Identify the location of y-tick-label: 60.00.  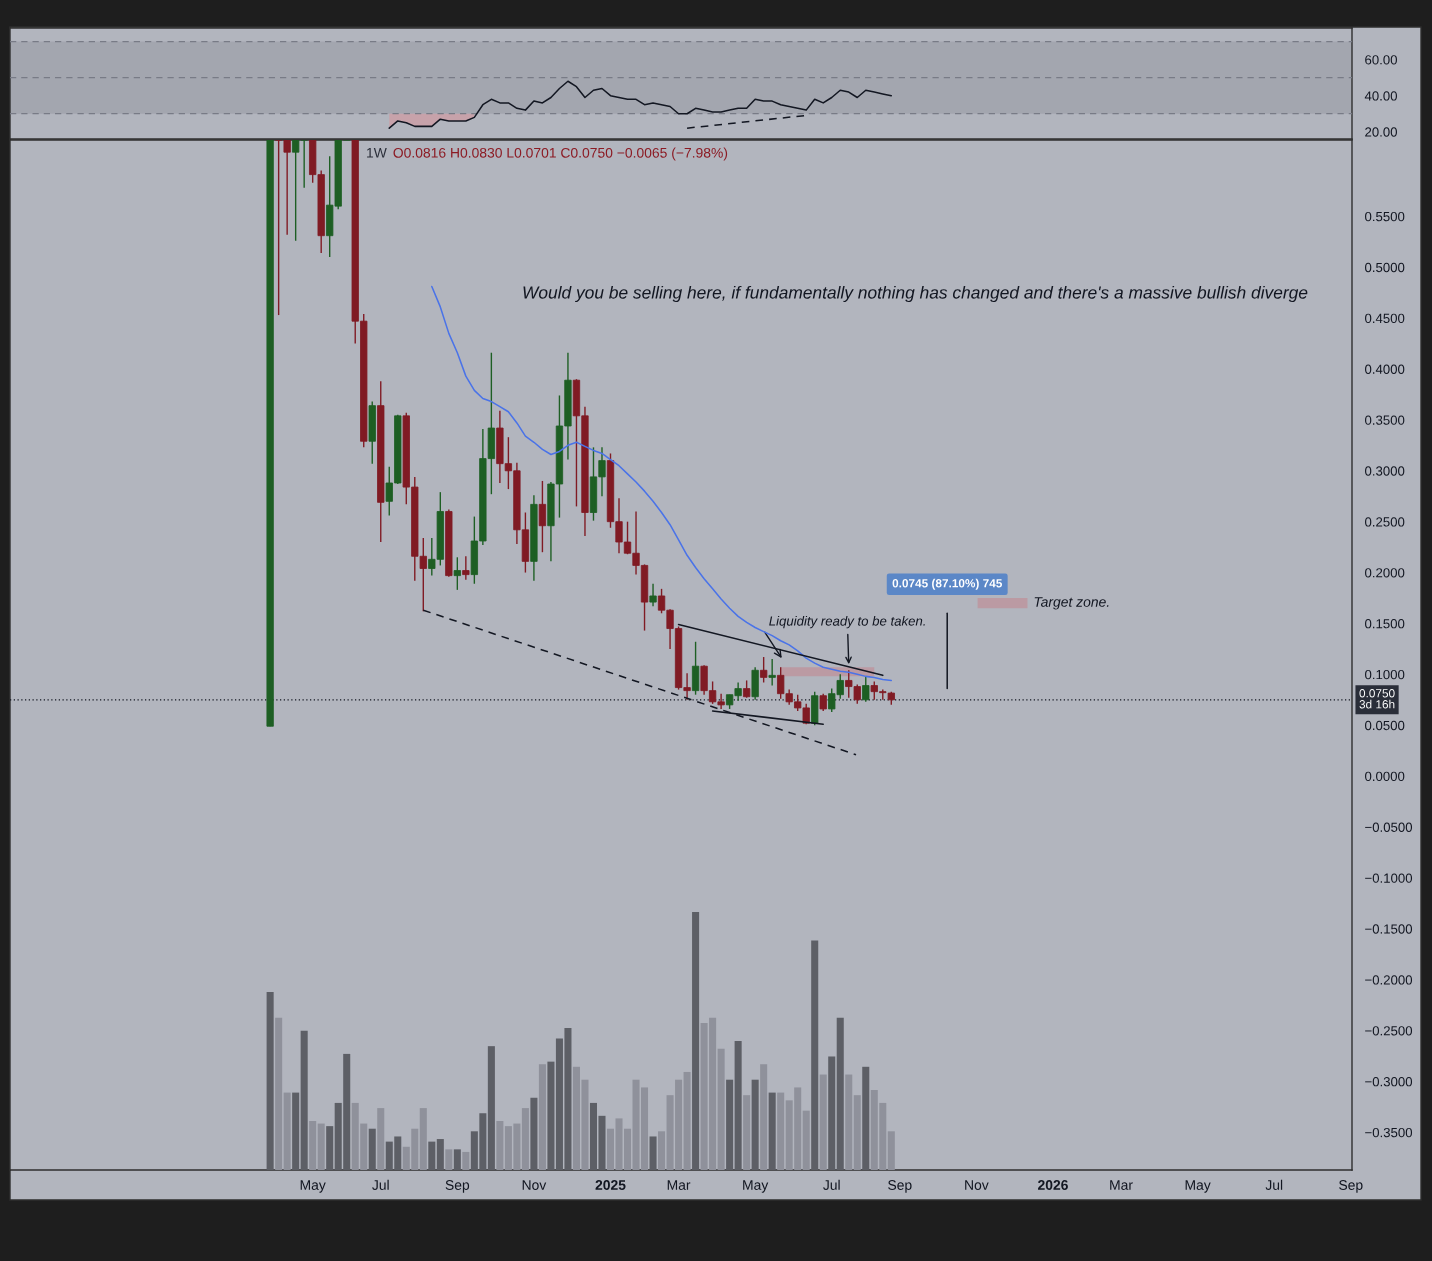
(1381, 60).